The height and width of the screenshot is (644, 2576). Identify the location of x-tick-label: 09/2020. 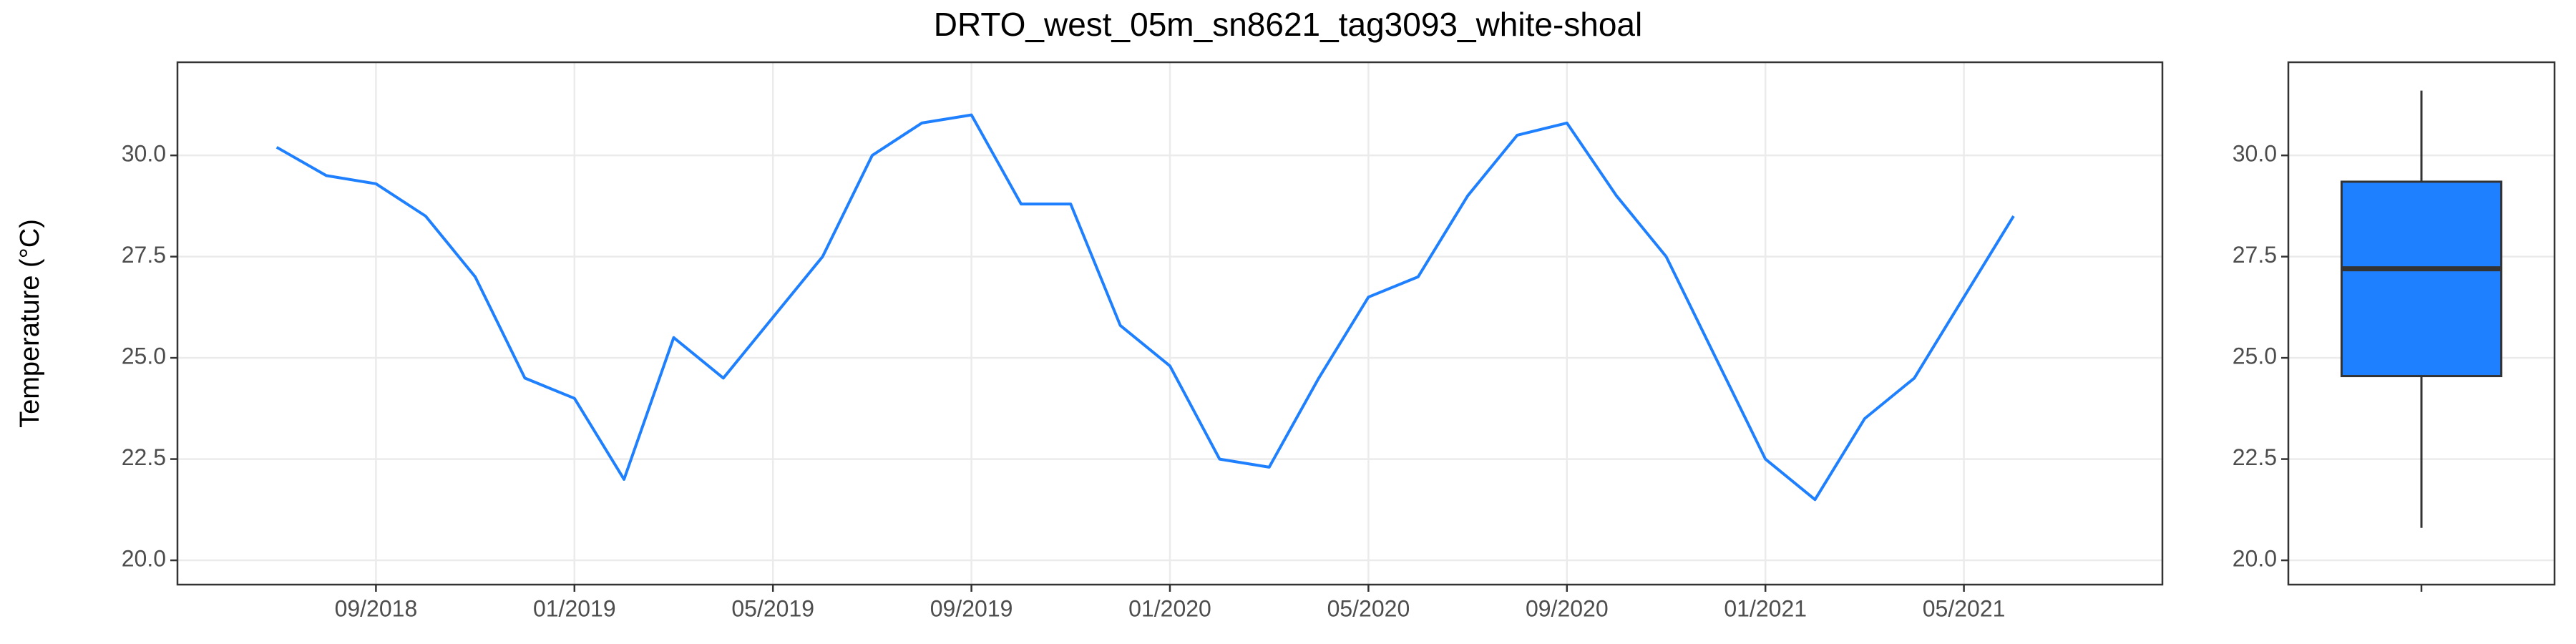
(1567, 608).